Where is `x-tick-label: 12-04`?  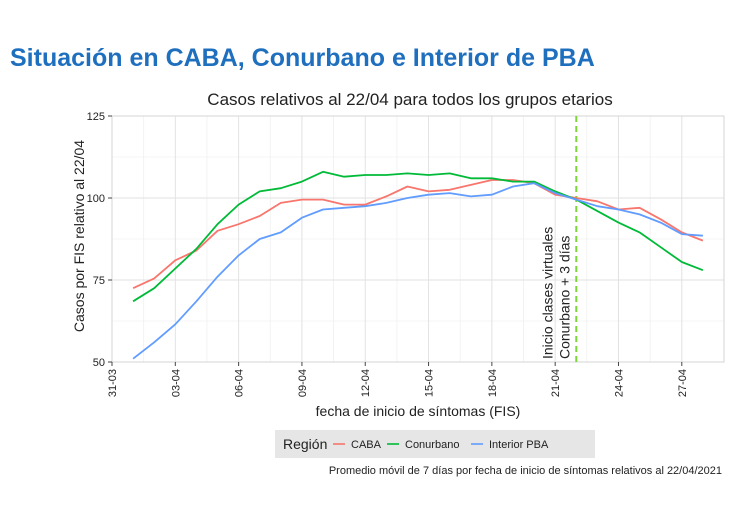 x-tick-label: 12-04 is located at coordinates (366, 383).